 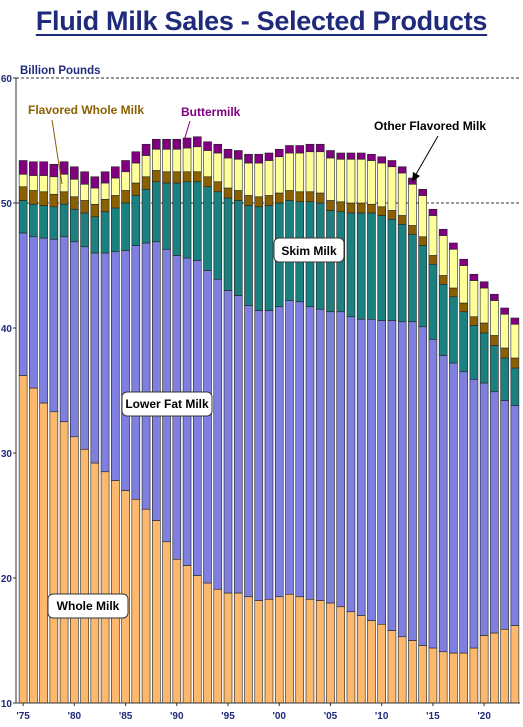 What do you see at coordinates (515, 386) in the screenshot?
I see `bar-skim-milk-2023` at bounding box center [515, 386].